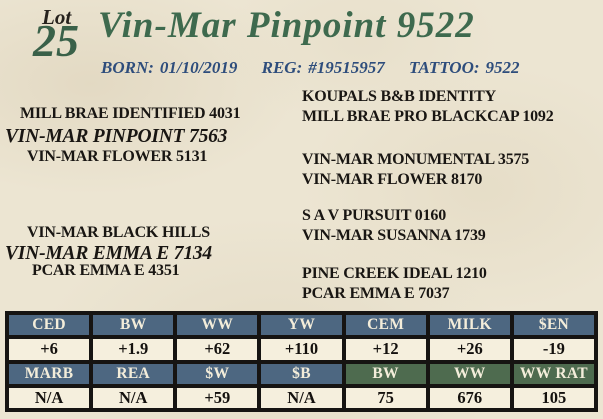 The width and height of the screenshot is (603, 419). Describe the element at coordinates (133, 373) in the screenshot. I see `epd-header-rea: REA` at that location.